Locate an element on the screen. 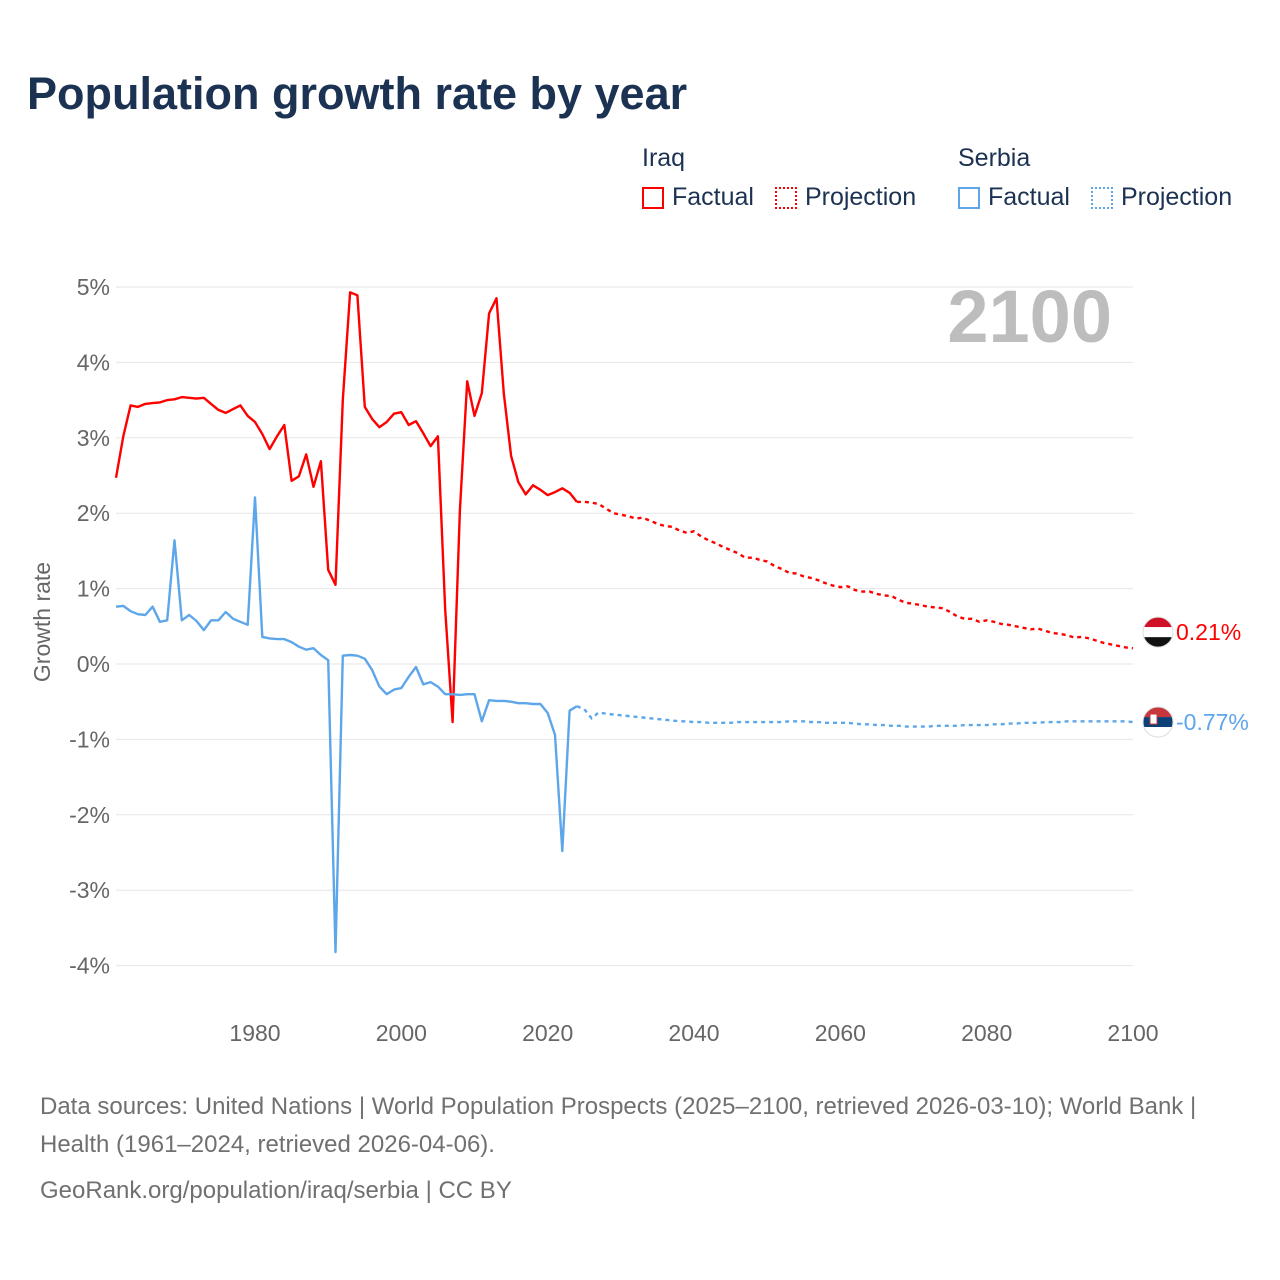 The height and width of the screenshot is (1280, 1280). x-tick-label: 2040 is located at coordinates (693, 1033).